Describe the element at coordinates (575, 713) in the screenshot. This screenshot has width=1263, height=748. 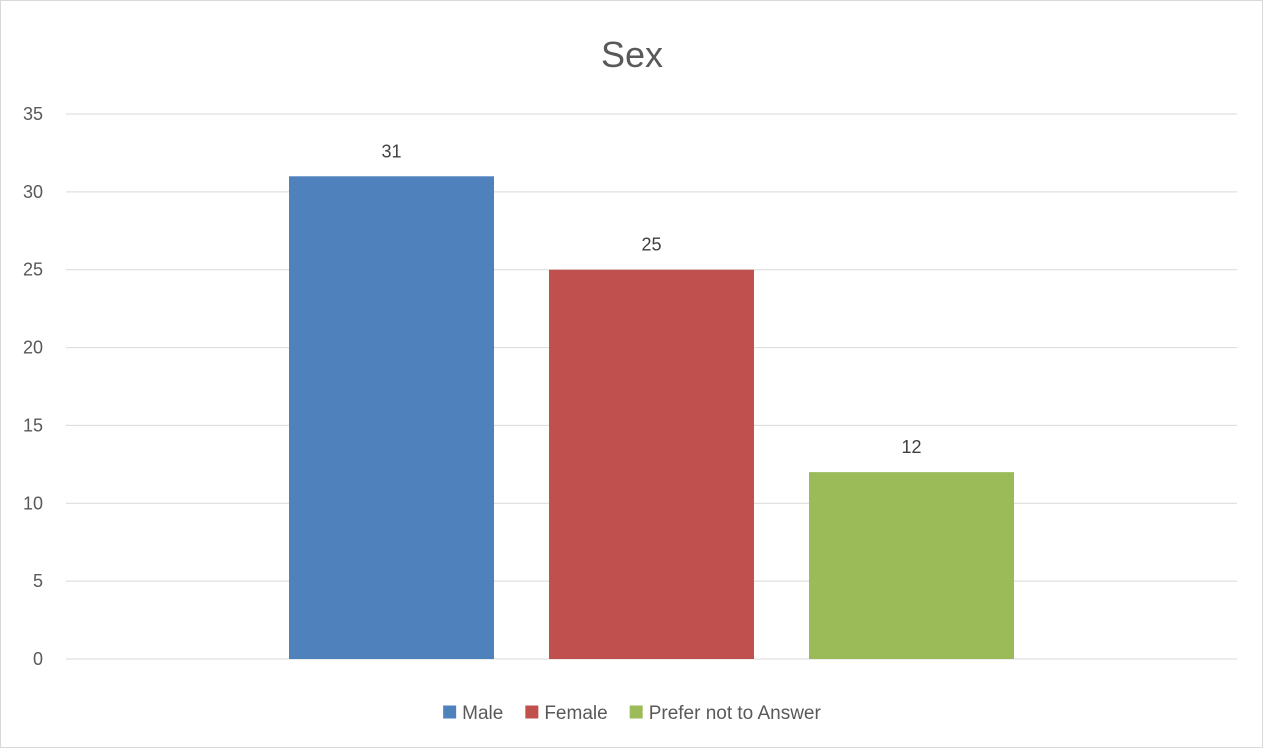
I see `legend-label: Female` at that location.